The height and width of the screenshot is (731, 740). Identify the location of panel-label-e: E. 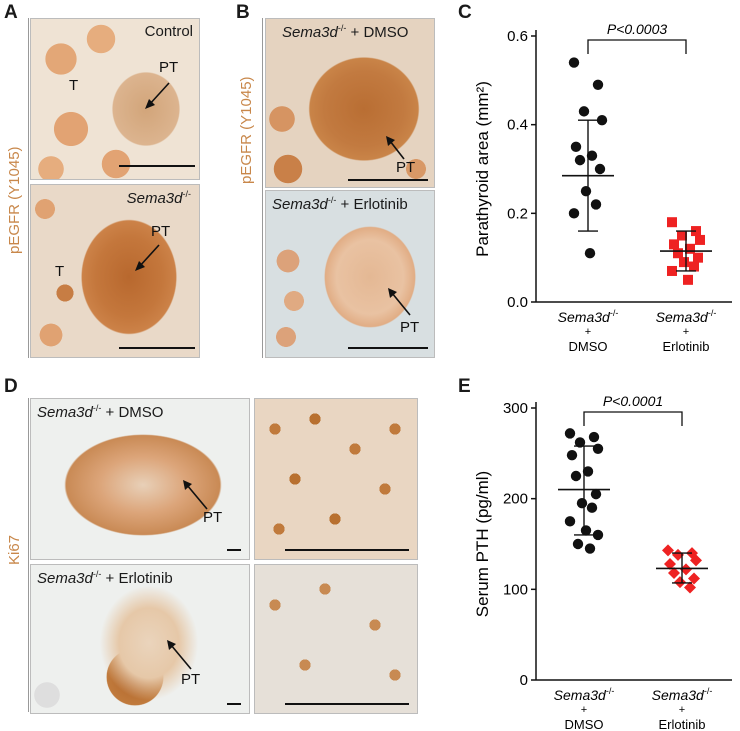
(464, 386).